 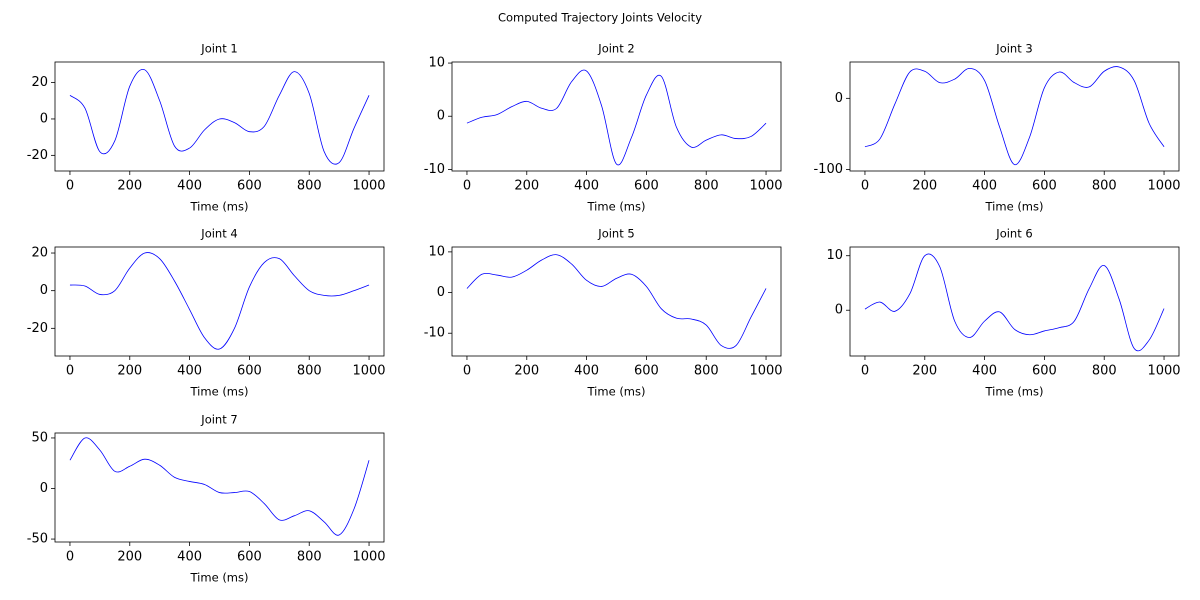 I want to click on y-tick-label: 50, so click(x=39, y=437).